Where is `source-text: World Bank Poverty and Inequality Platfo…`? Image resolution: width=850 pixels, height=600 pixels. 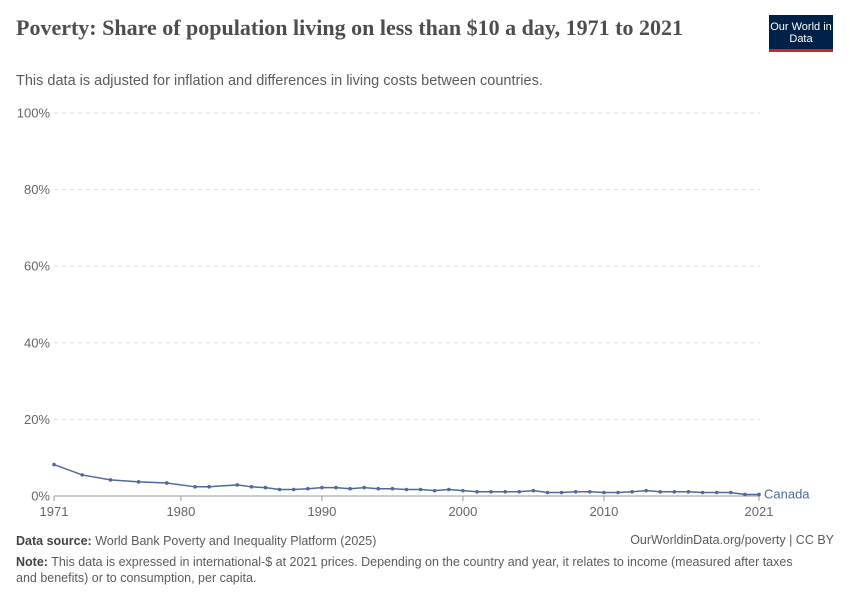 source-text: World Bank Poverty and Inequality Platfo… is located at coordinates (236, 541).